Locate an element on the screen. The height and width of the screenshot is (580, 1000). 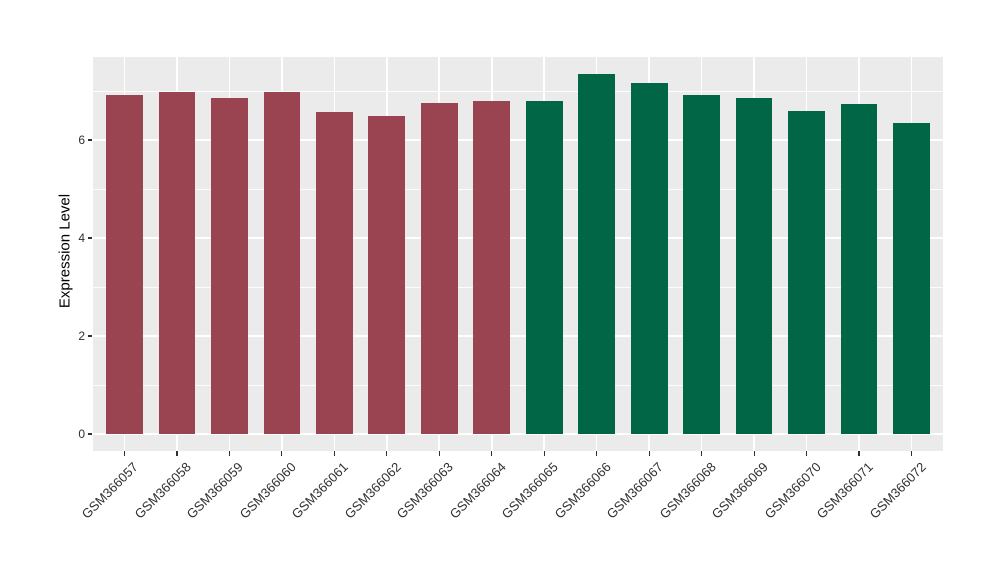
bar-GSM366063 is located at coordinates (439, 268).